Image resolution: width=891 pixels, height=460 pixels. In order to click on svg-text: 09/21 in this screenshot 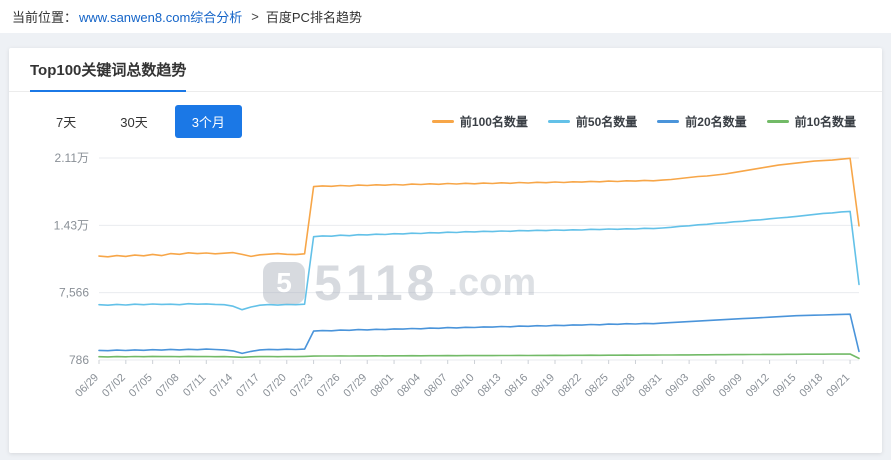, I will do `click(838, 386)`.